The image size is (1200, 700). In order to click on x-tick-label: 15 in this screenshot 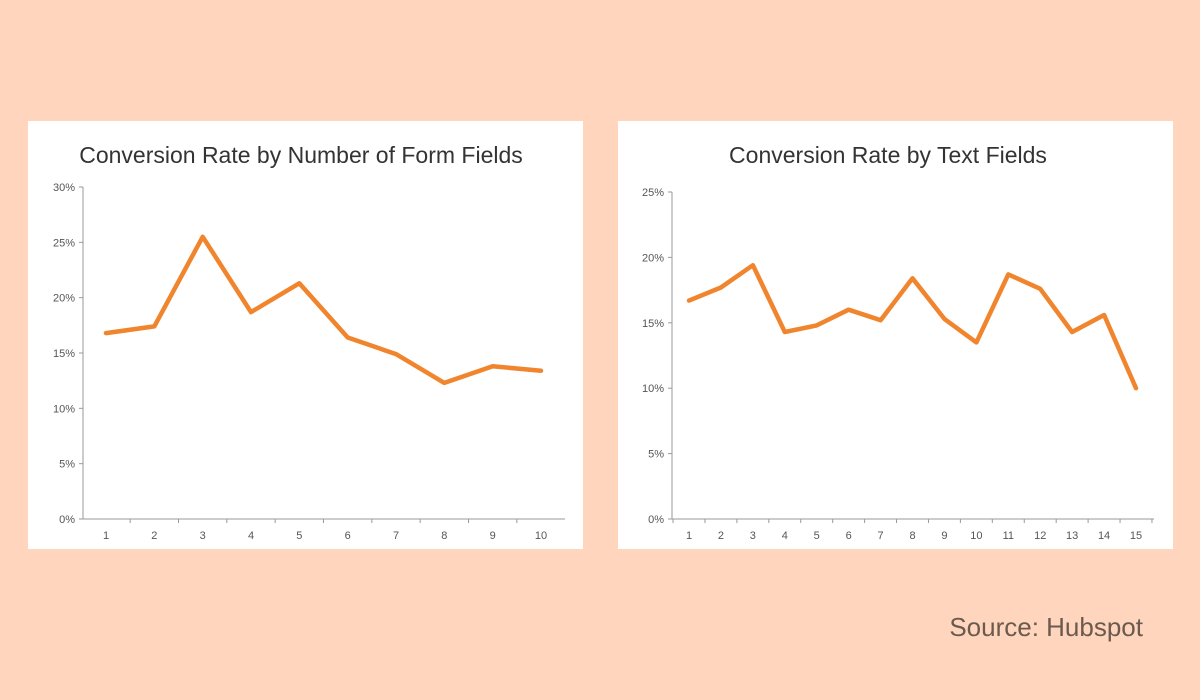, I will do `click(1136, 536)`.